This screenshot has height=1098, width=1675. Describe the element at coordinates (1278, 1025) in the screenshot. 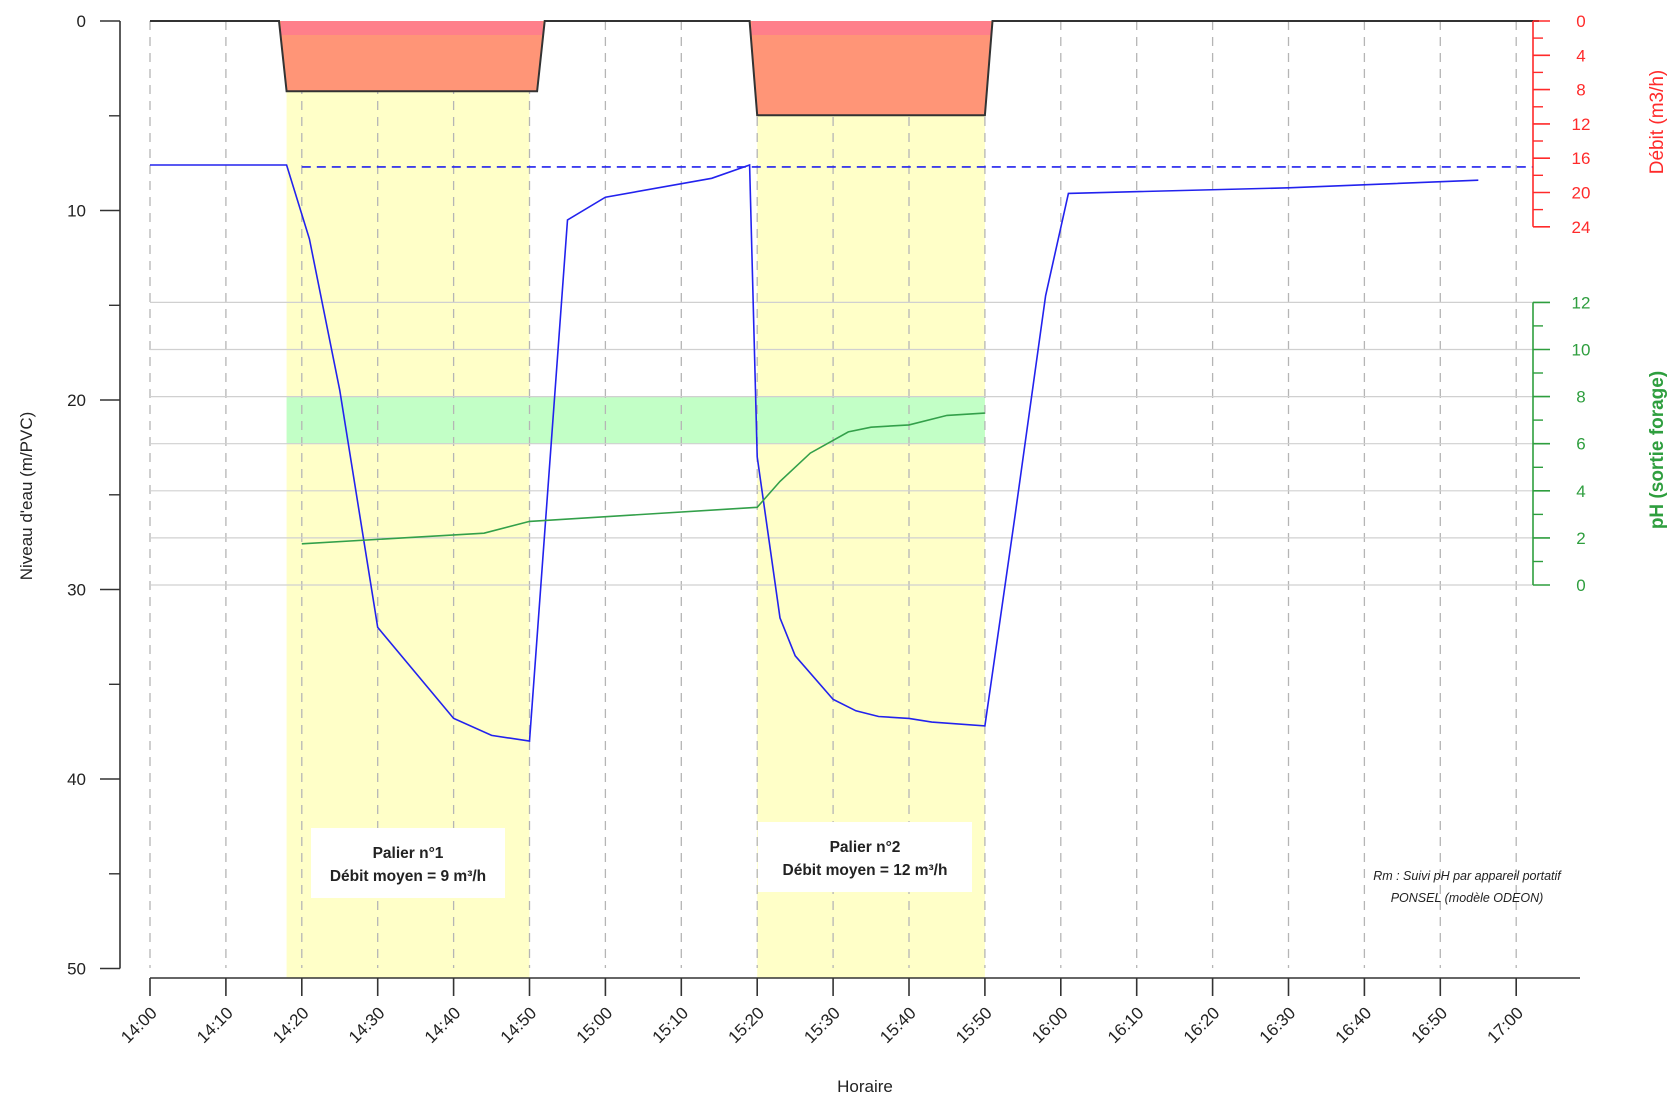

I see `x-tick-label: 16:30` at that location.